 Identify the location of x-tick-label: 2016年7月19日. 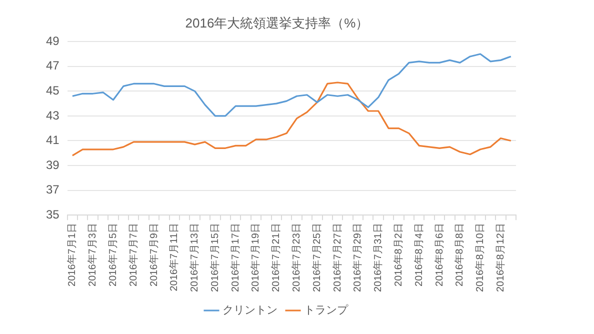
(256, 257).